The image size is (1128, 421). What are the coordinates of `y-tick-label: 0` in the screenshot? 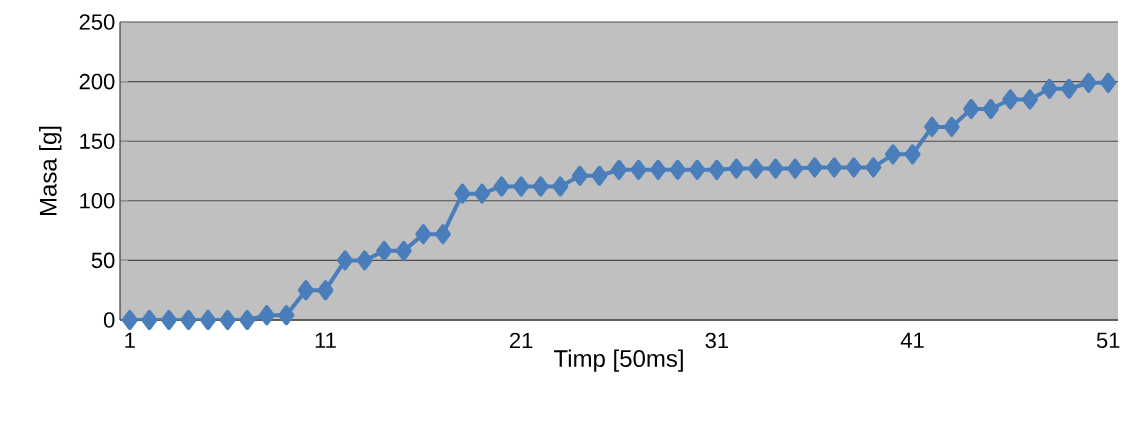 It's located at (109, 320).